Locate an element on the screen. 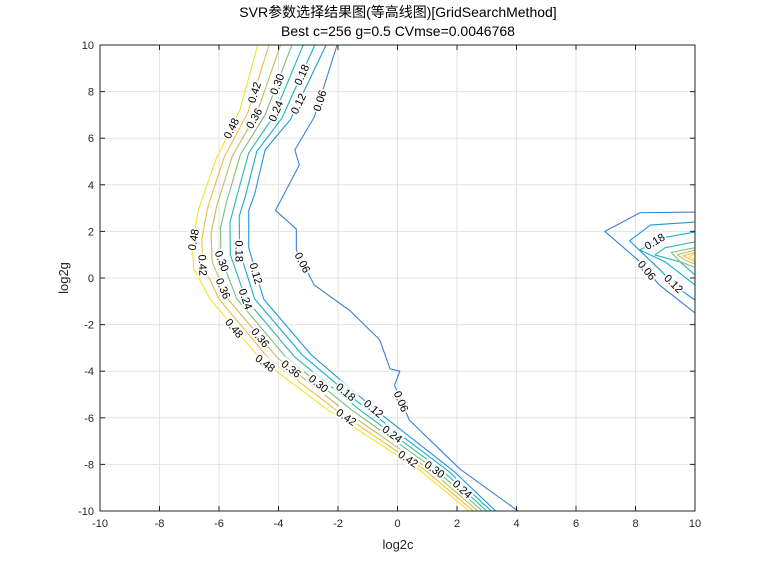 The image size is (768, 576). x-tick-label: -8 is located at coordinates (160, 524).